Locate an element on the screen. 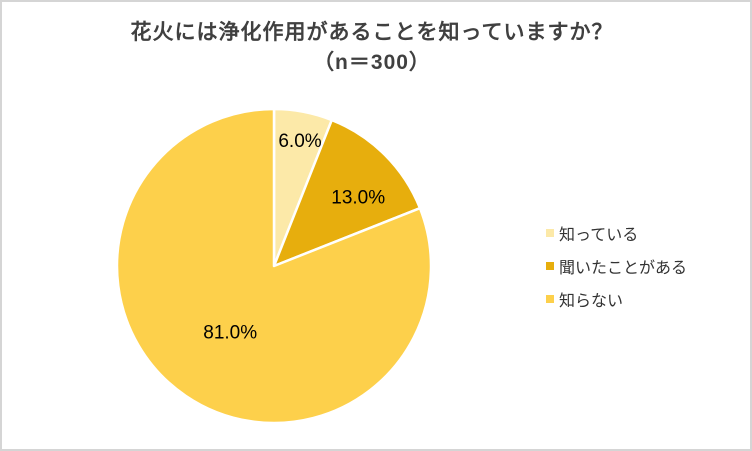 Image resolution: width=752 pixels, height=451 pixels. chart-title: 花火には浄化作用があることを知っていますか？ is located at coordinates (372, 32).